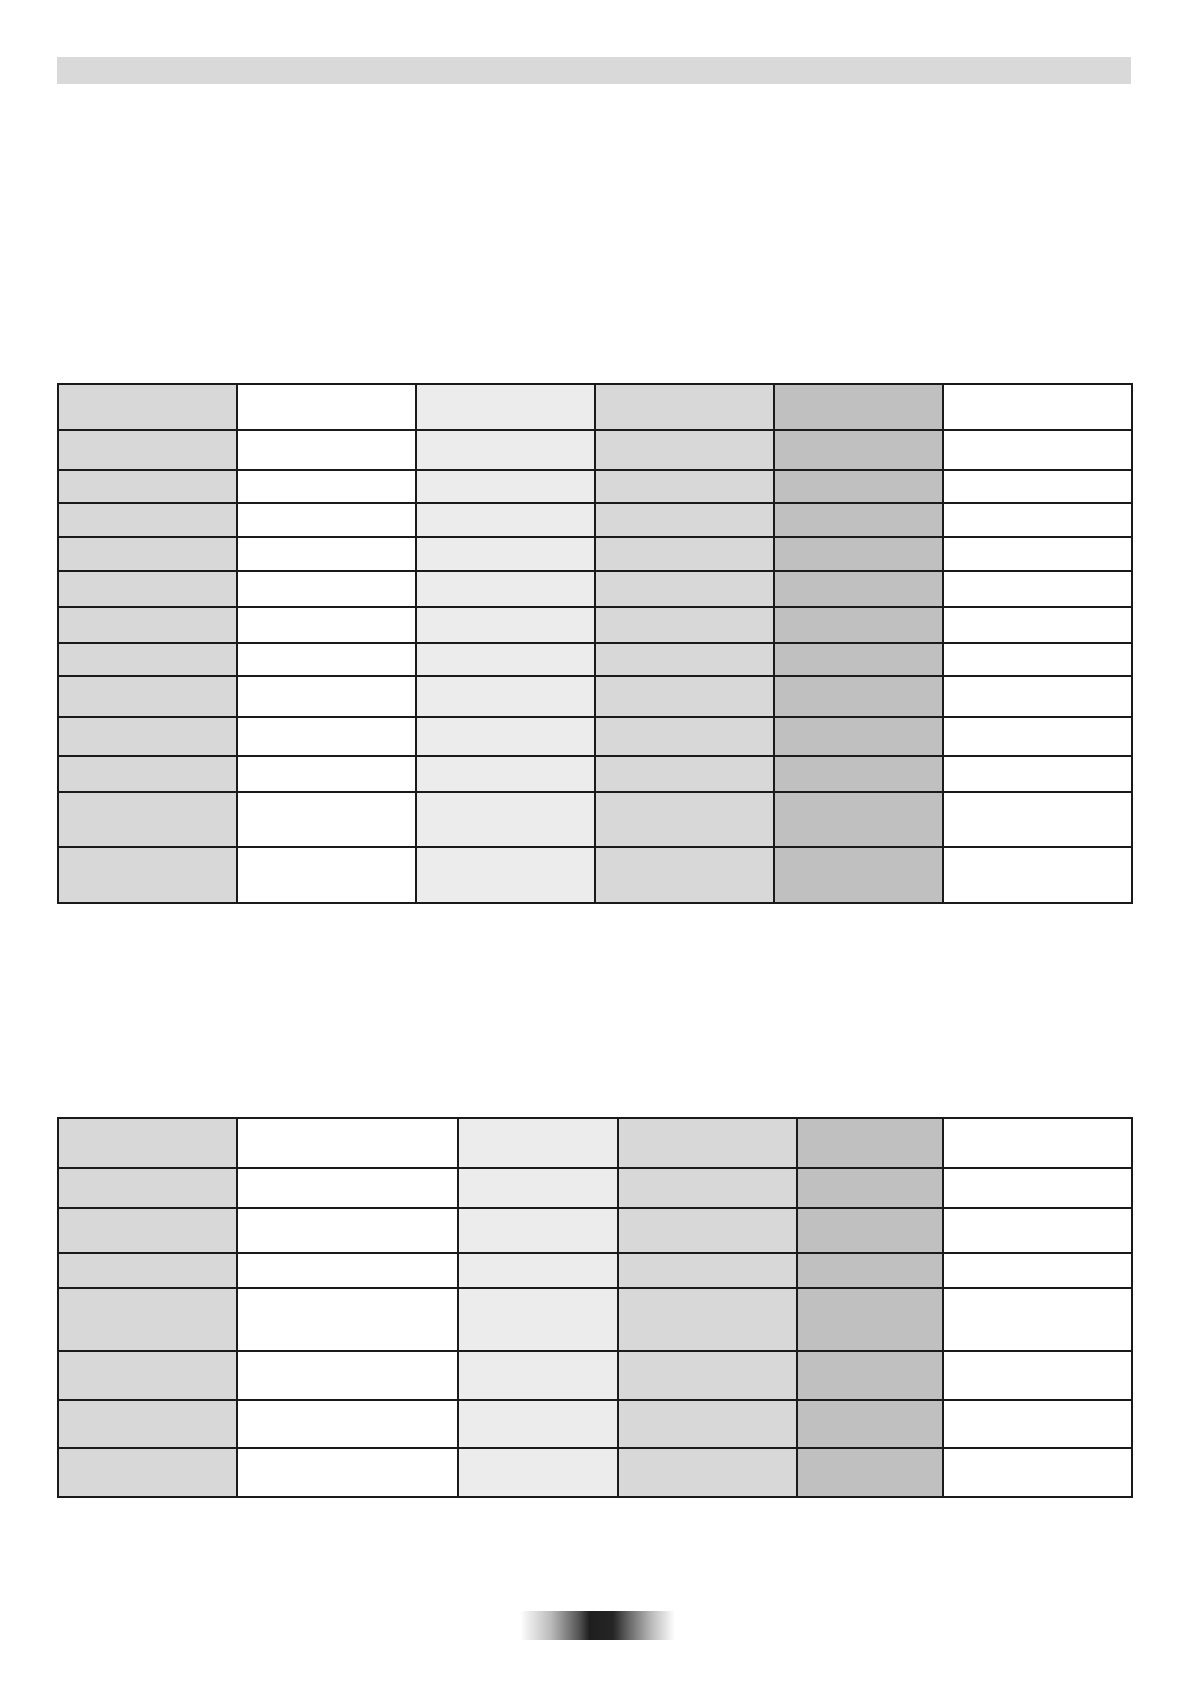 This screenshot has width=1190, height=1684. I want to click on page-marker, so click(597, 1625).